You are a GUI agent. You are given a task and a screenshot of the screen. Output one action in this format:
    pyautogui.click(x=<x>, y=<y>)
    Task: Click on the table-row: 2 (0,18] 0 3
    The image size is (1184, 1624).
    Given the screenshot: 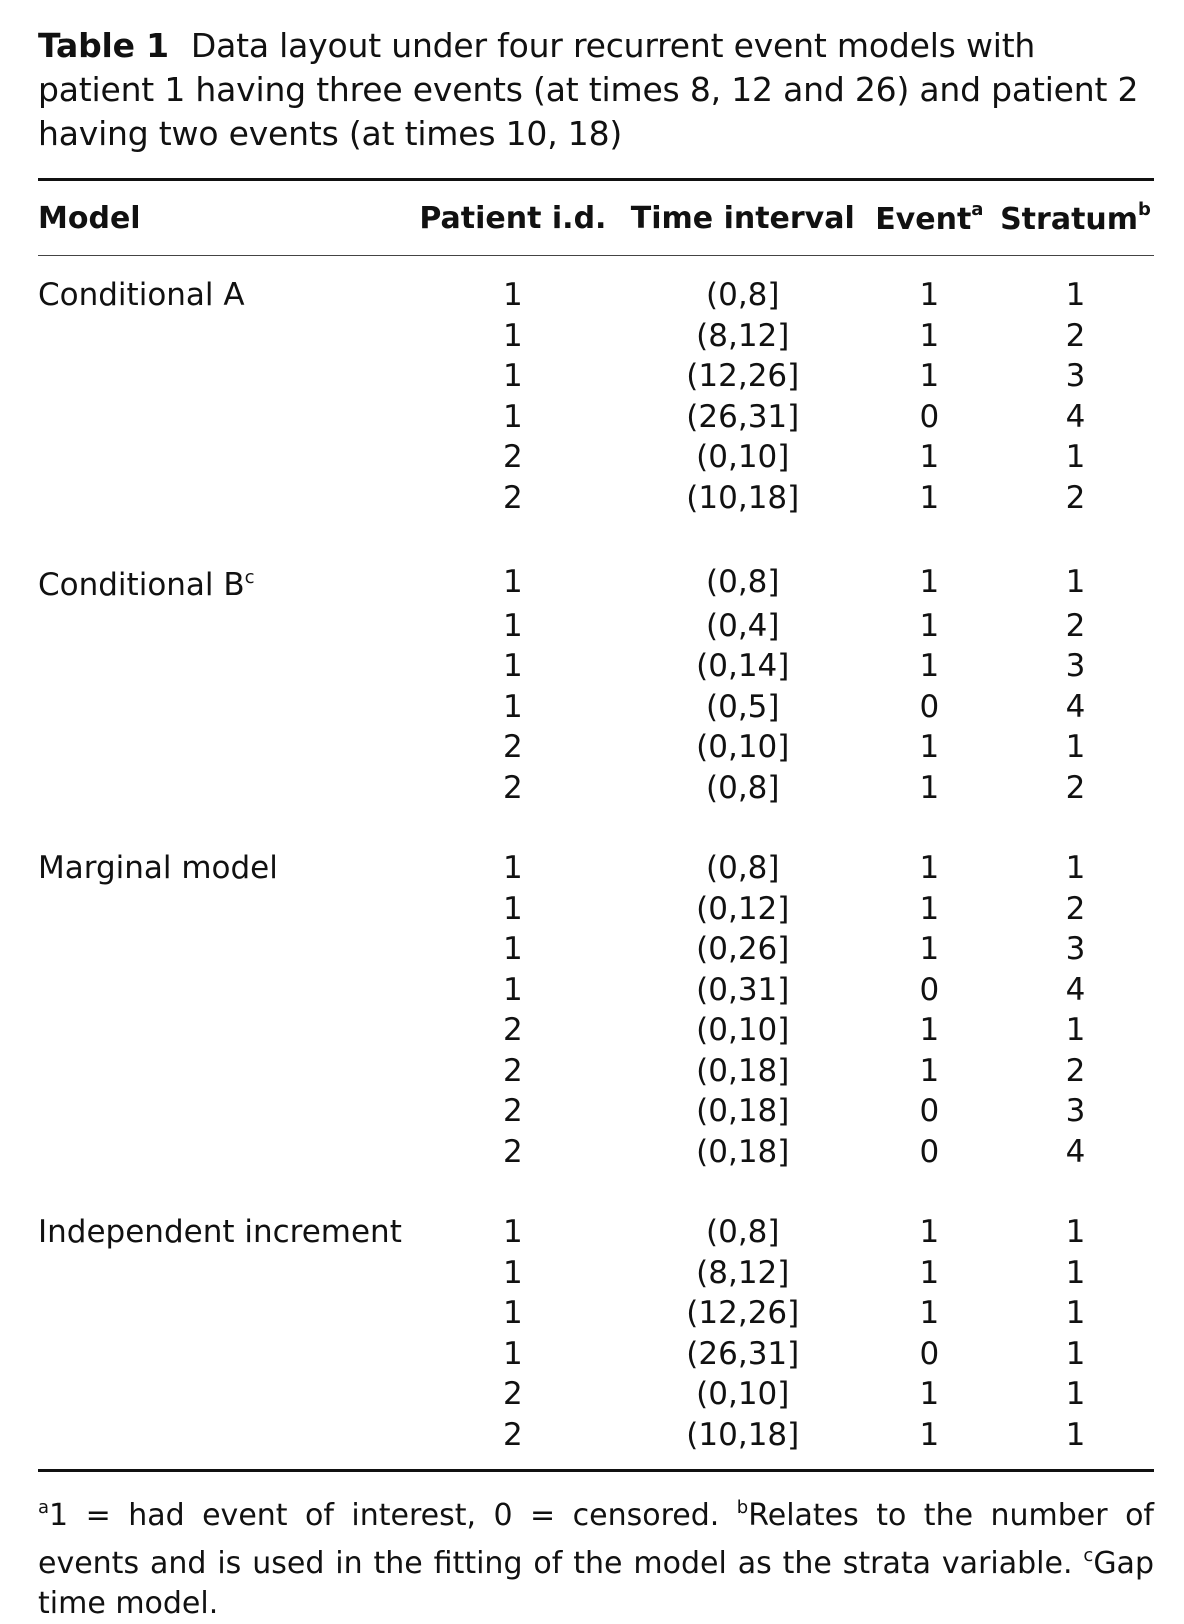 What is the action you would take?
    pyautogui.click(x=596, y=1111)
    